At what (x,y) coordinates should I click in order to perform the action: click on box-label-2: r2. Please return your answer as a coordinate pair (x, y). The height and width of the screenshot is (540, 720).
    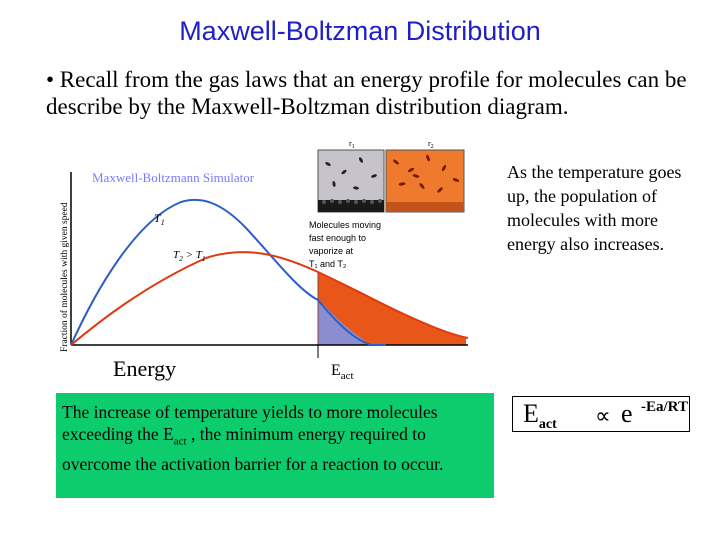
    Looking at the image, I should click on (431, 145).